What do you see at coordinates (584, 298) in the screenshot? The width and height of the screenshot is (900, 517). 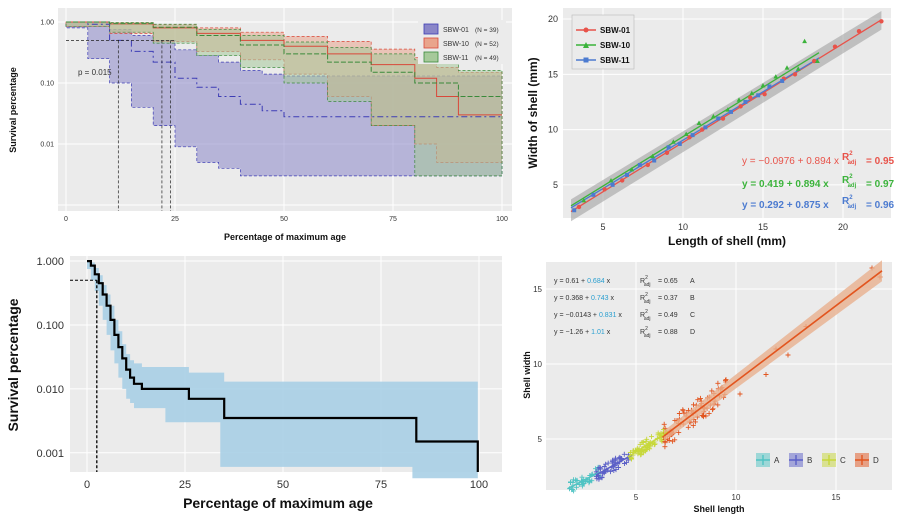 I see `equation-b: y = 0.368 + 0.743 x` at bounding box center [584, 298].